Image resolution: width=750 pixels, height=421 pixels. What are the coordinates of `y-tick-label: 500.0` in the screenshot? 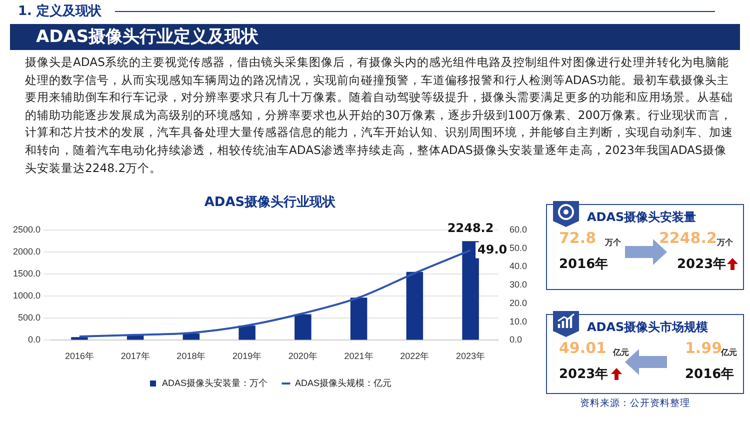 It's located at (29, 317).